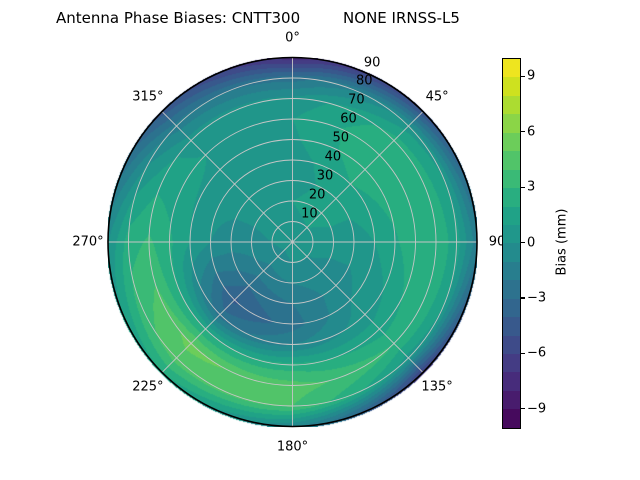  I want to click on r-tick-label-90: 90, so click(372, 63).